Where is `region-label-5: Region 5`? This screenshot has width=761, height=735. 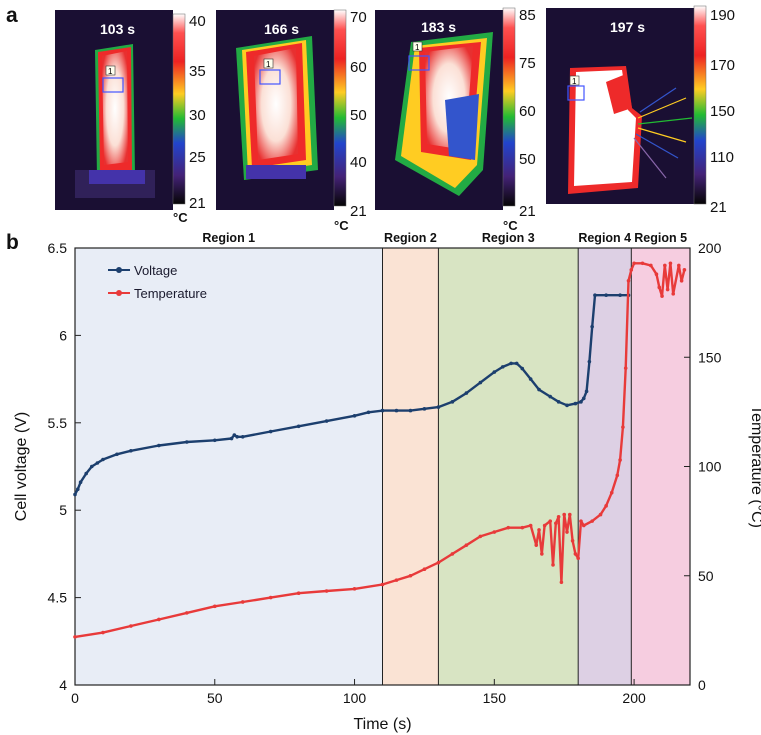 region-label-5: Region 5 is located at coordinates (660, 238).